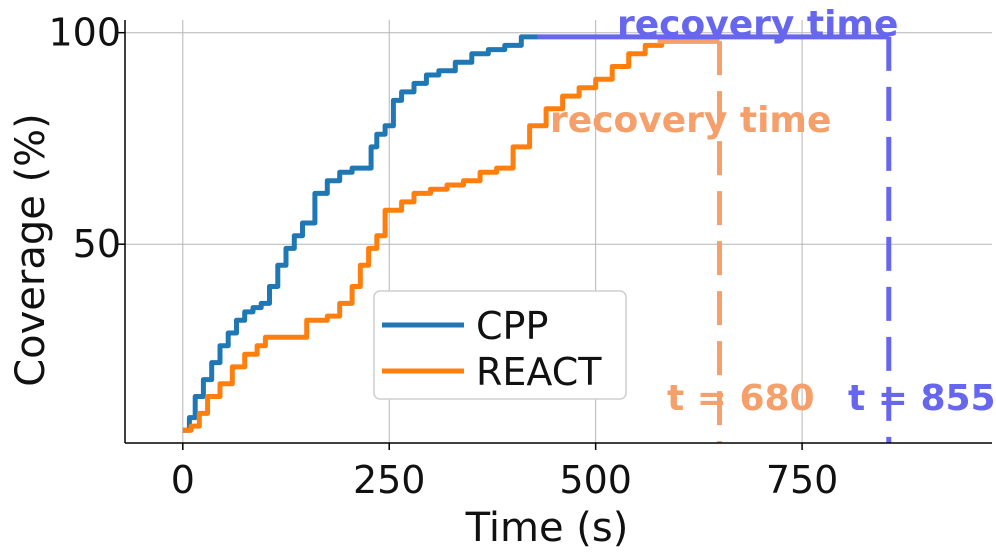  I want to click on x-tick-label-250: 250, so click(389, 480).